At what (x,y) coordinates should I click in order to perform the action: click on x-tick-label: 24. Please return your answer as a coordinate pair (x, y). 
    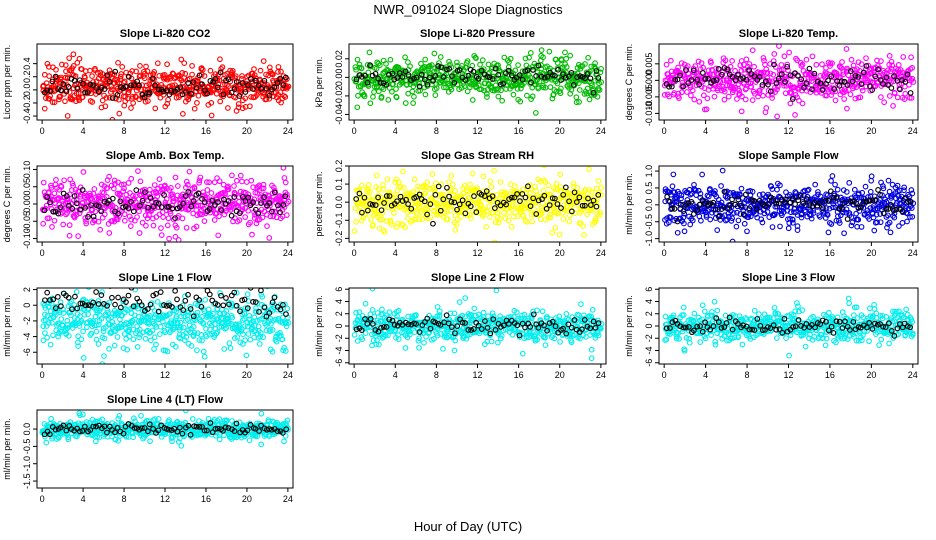
    Looking at the image, I should click on (288, 375).